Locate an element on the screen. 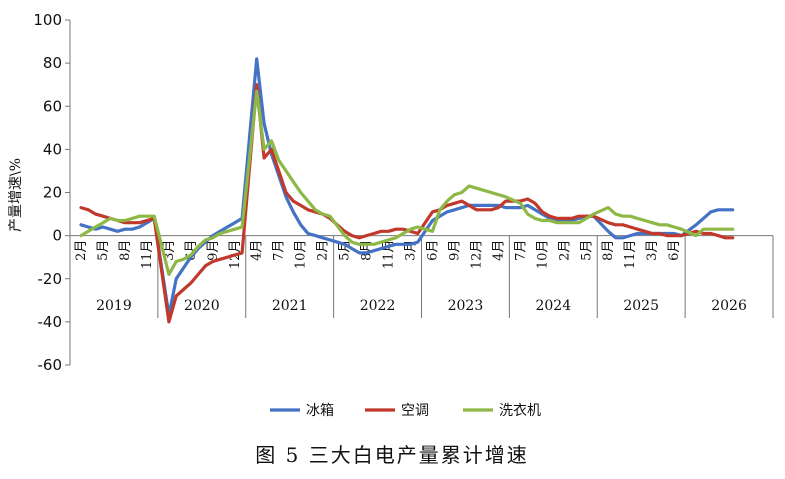  y-tick-label: 20 is located at coordinates (52, 193).